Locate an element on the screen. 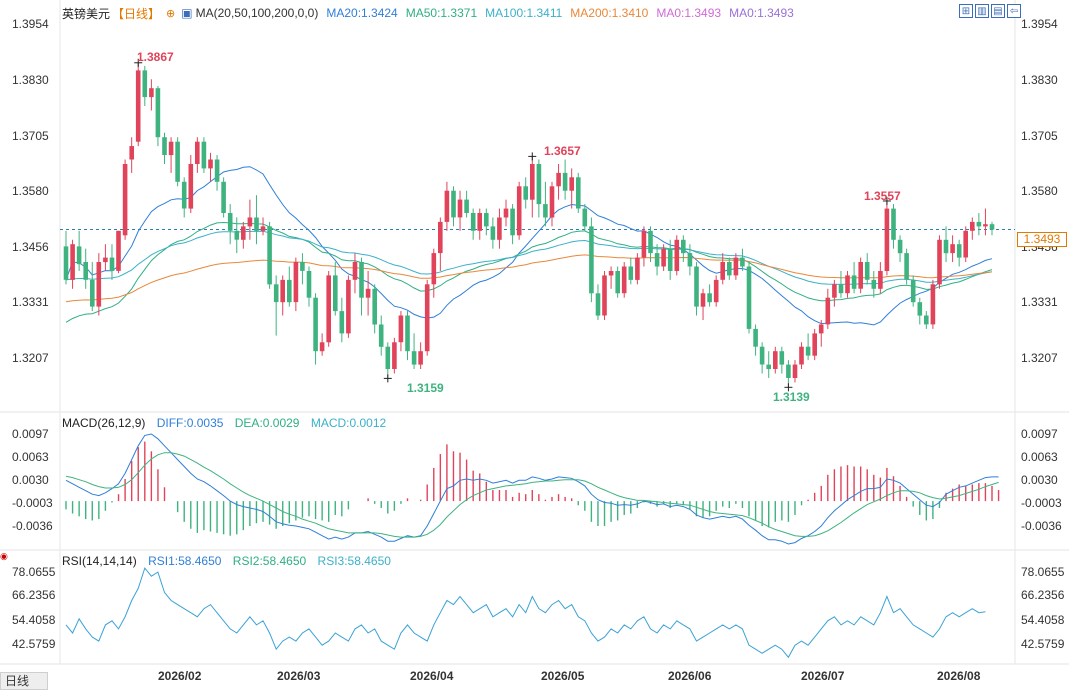  macd-label: MACD(26,12,9) is located at coordinates (104, 423).